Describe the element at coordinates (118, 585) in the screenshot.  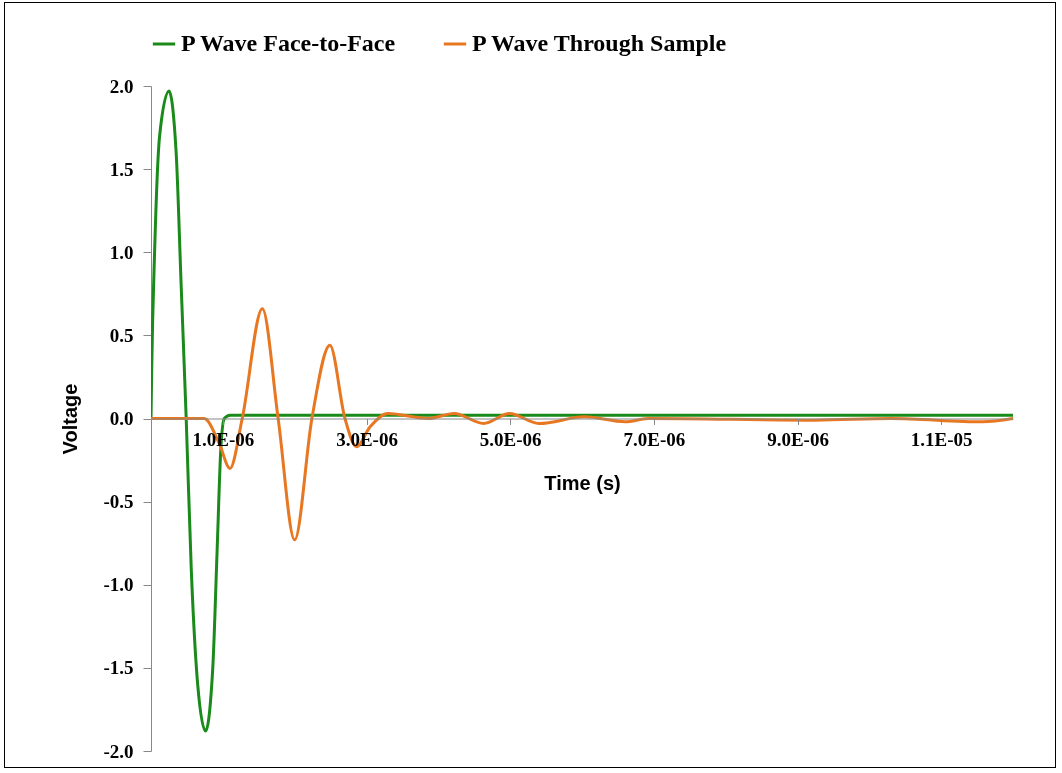
I see `y-tick-label: -1.0` at that location.